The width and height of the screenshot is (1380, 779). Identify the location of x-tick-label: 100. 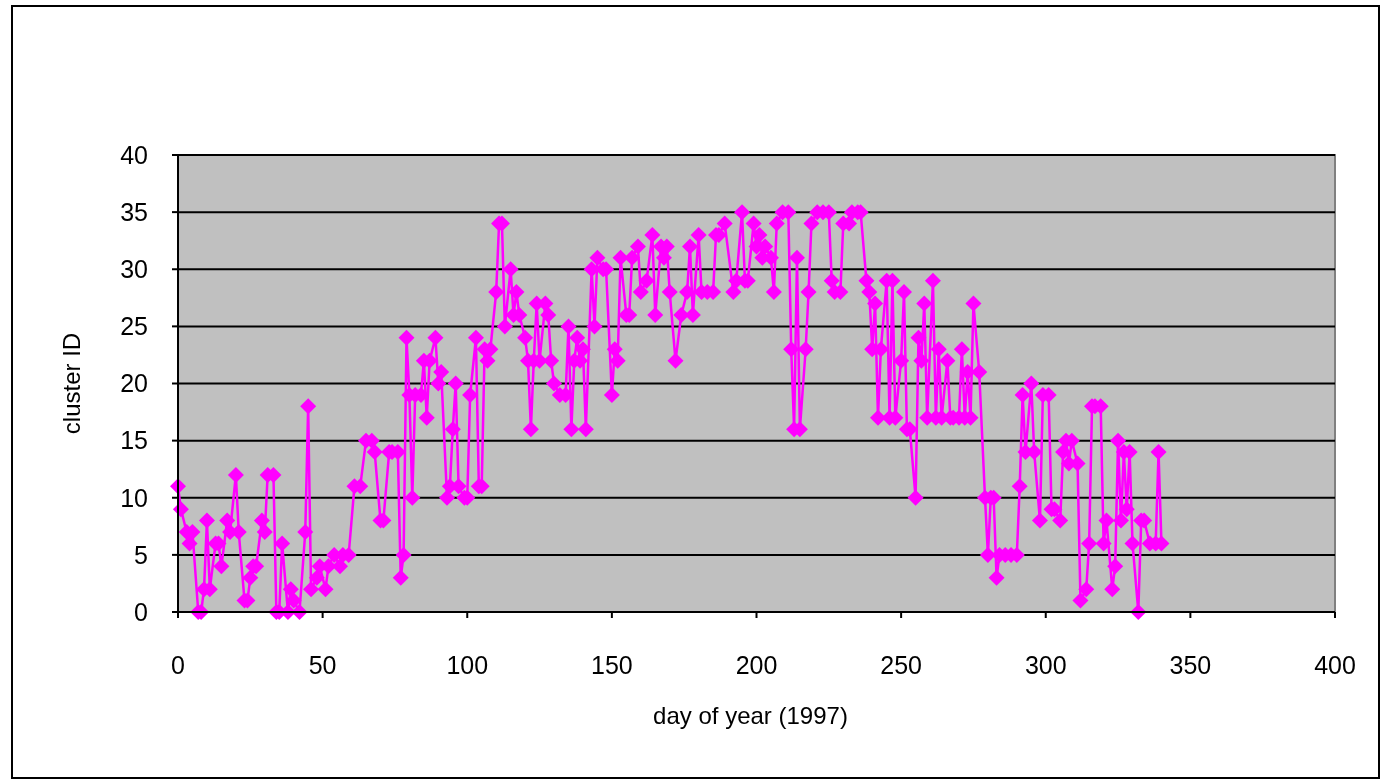
(467, 665).